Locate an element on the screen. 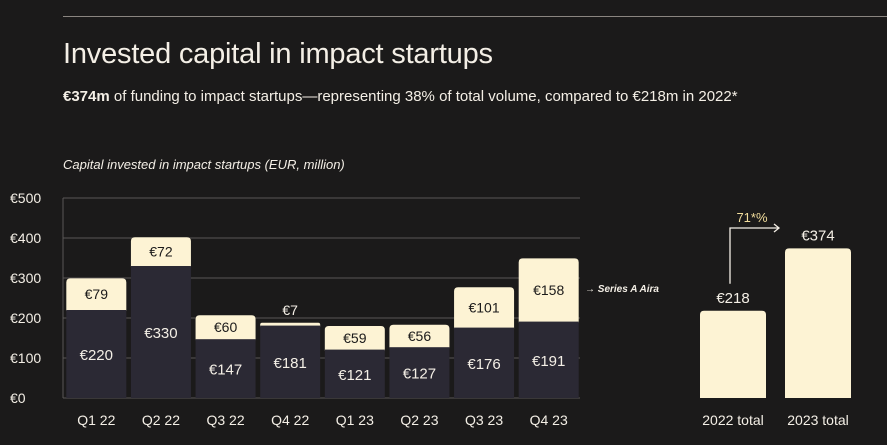 The width and height of the screenshot is (887, 445). y-tick-label: €0 is located at coordinates (18, 398).